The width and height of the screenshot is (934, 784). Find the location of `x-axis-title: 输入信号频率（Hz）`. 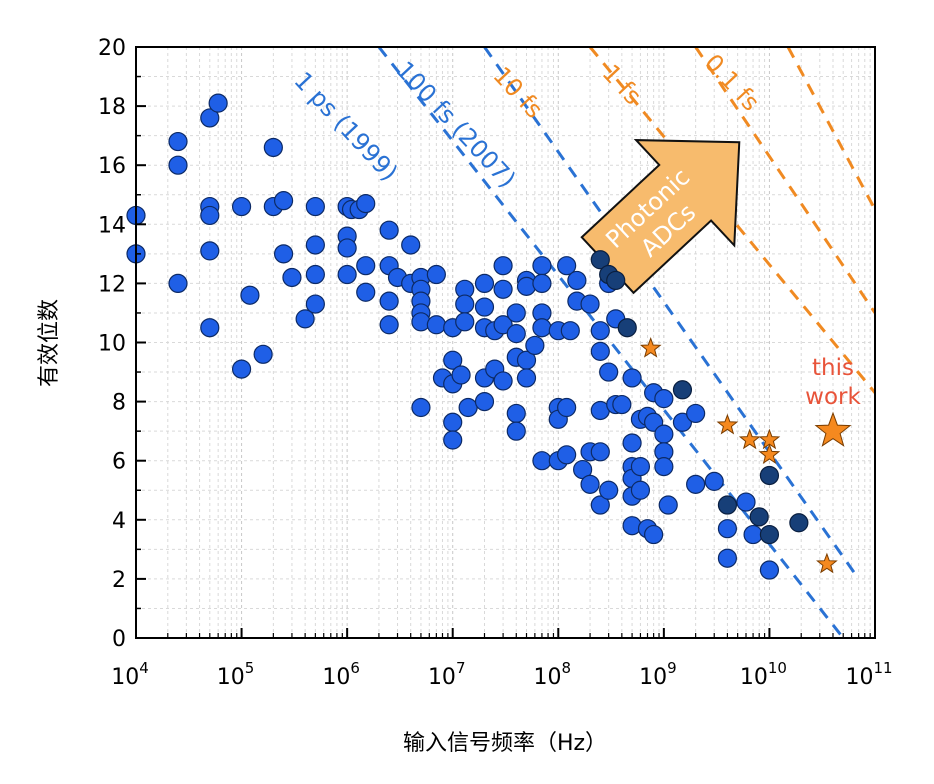

x-axis-title: 输入信号频率（Hz） is located at coordinates (505, 743).